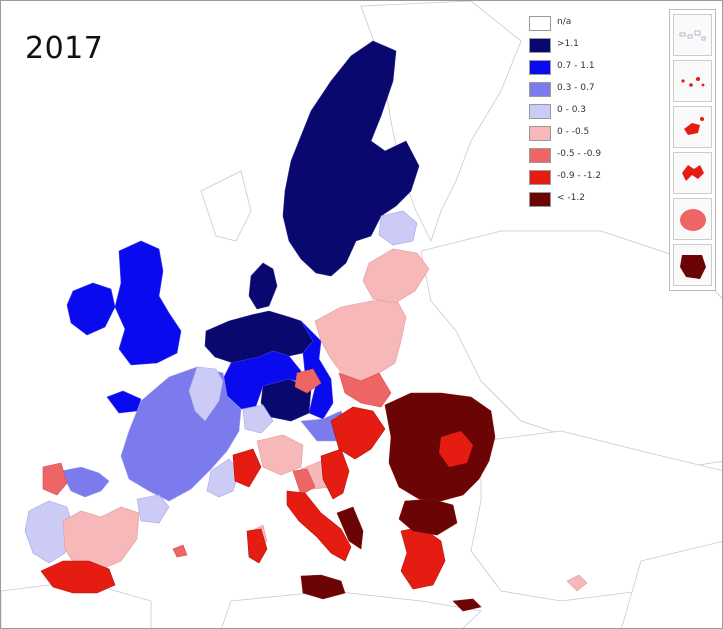 The width and height of the screenshot is (723, 629). Describe the element at coordinates (588, 200) in the screenshot. I see `legend-row: < -1.2` at that location.